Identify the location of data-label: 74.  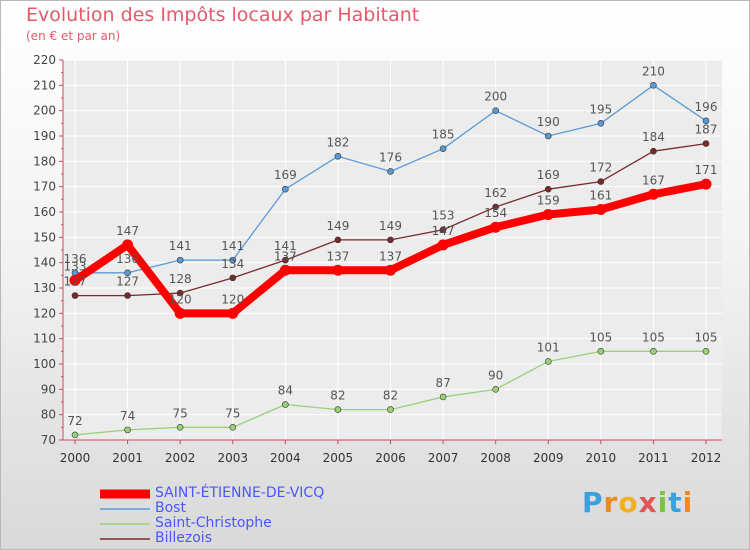
(127, 416).